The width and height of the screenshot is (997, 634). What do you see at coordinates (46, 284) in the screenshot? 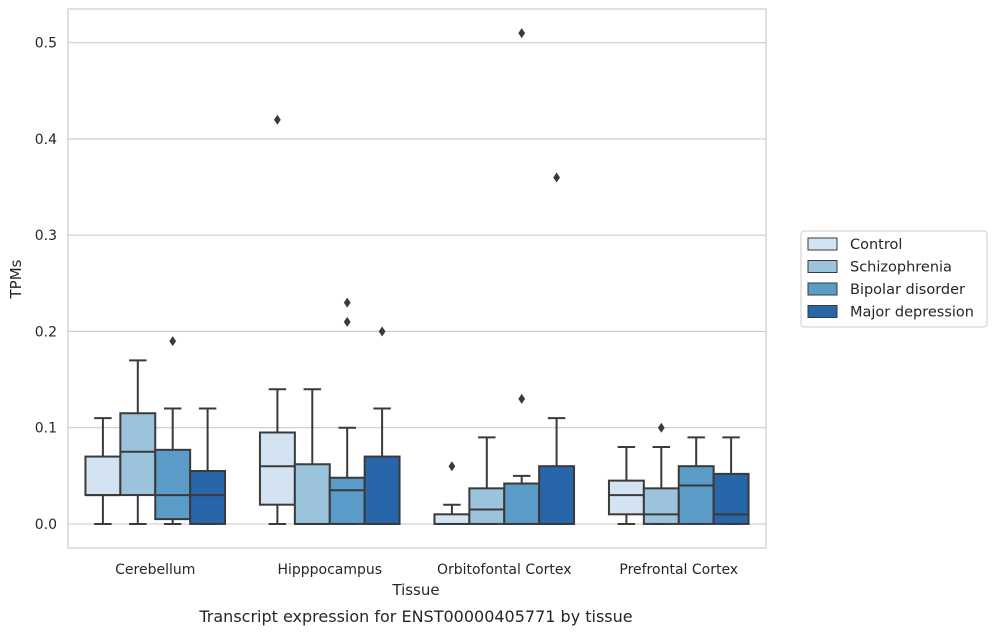
I see `y-axis-tick-labels: 0.0 0.1 0.2 0.3 0.4 0.5` at bounding box center [46, 284].